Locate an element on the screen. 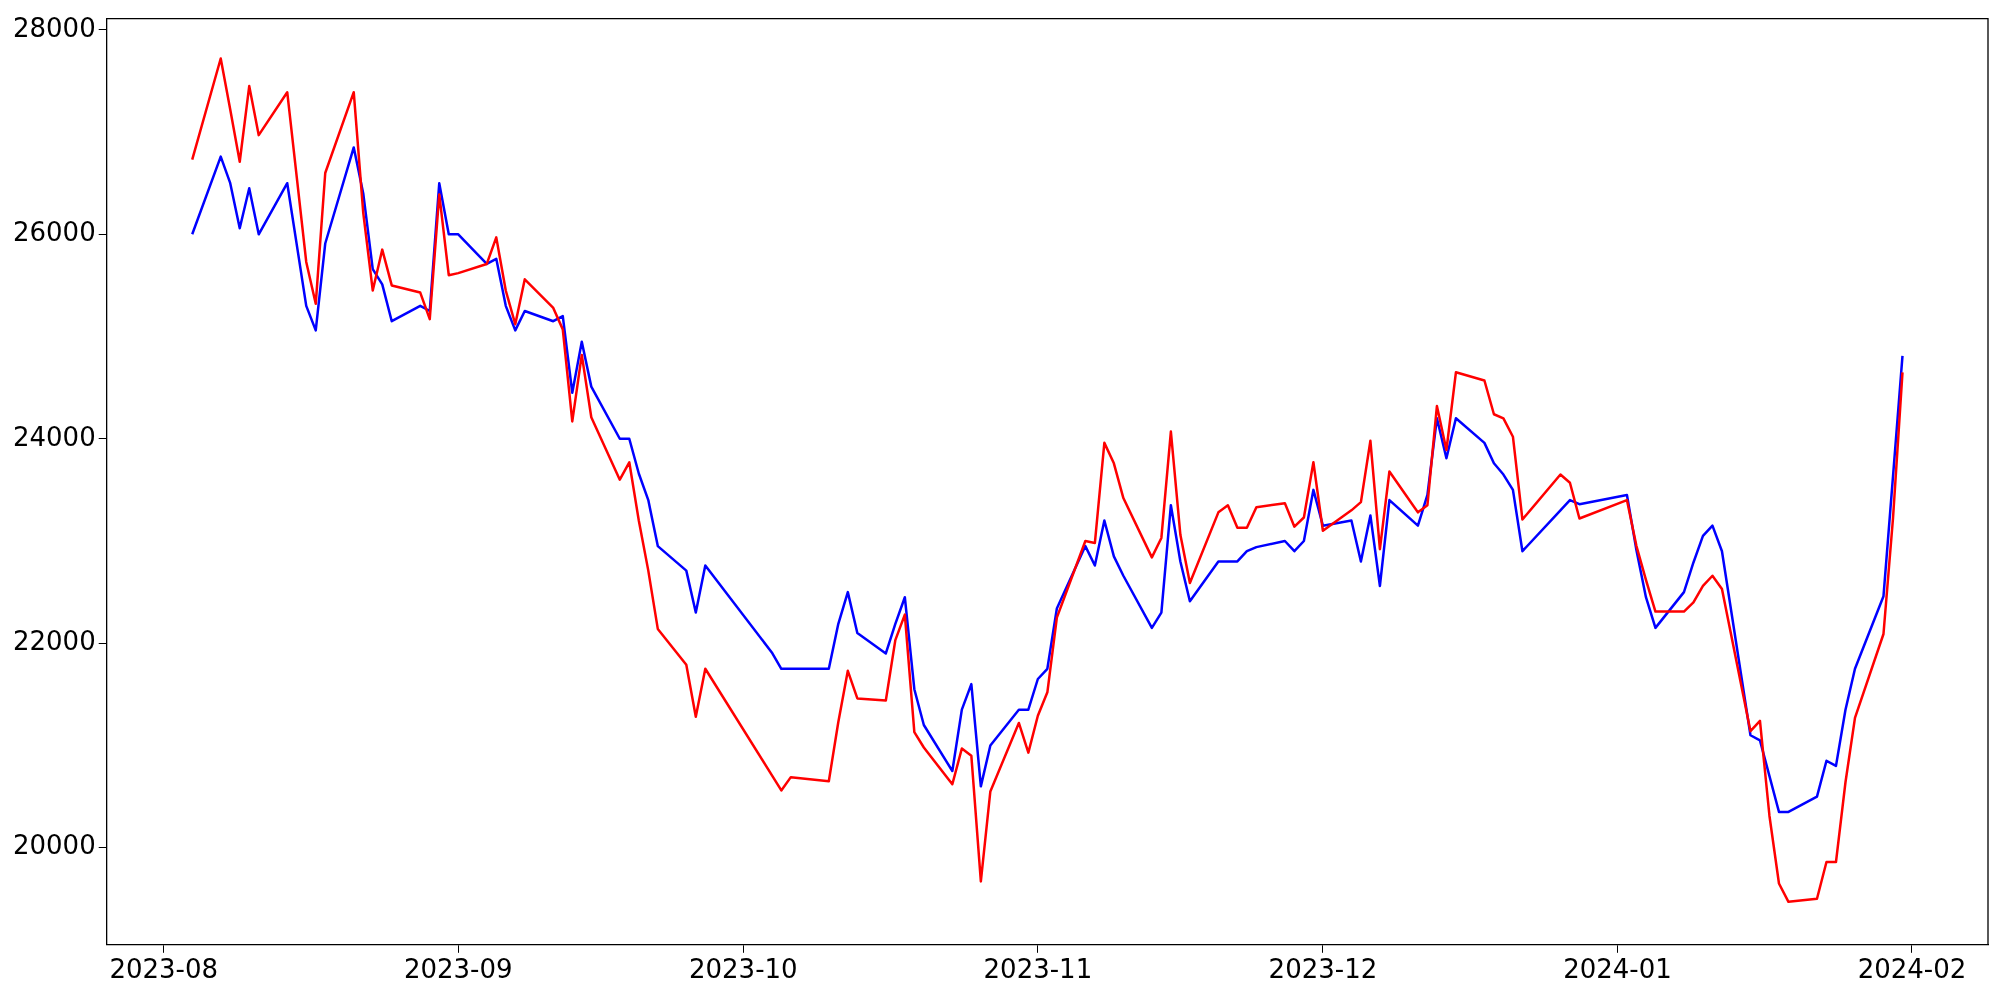 This screenshot has height=1000, width=2000. y-tick-label: 26000 is located at coordinates (54, 232).